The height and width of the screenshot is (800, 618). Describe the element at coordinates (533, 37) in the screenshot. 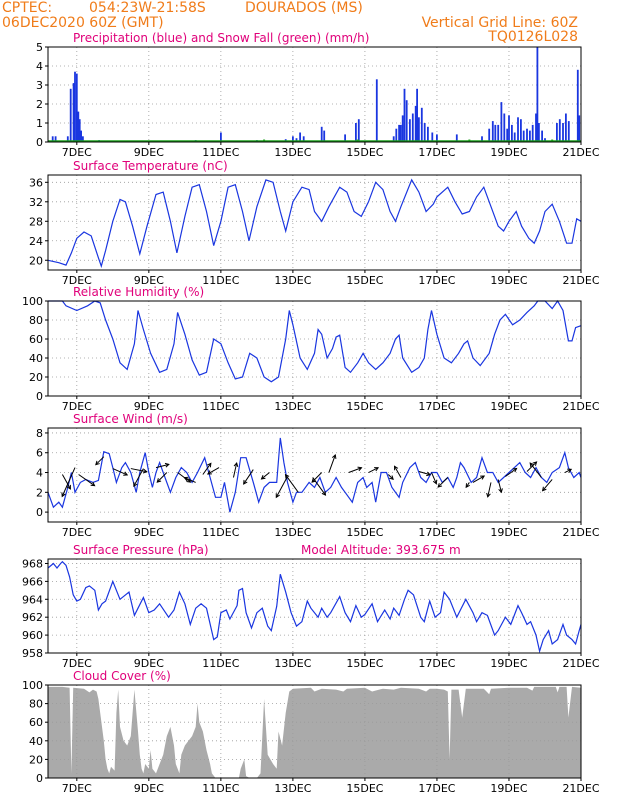

I see `header-model-code: TQ0126L028` at that location.